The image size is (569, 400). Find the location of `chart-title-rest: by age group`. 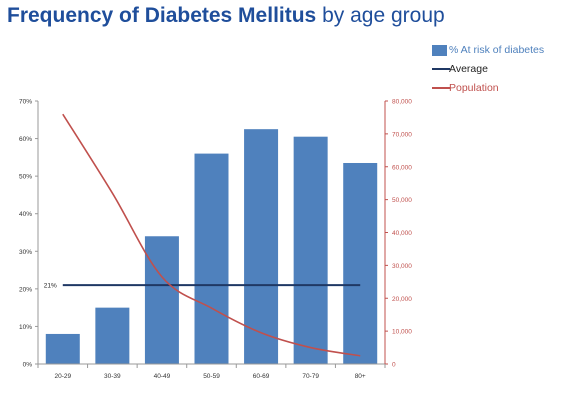

chart-title-rest: by age group is located at coordinates (383, 15).